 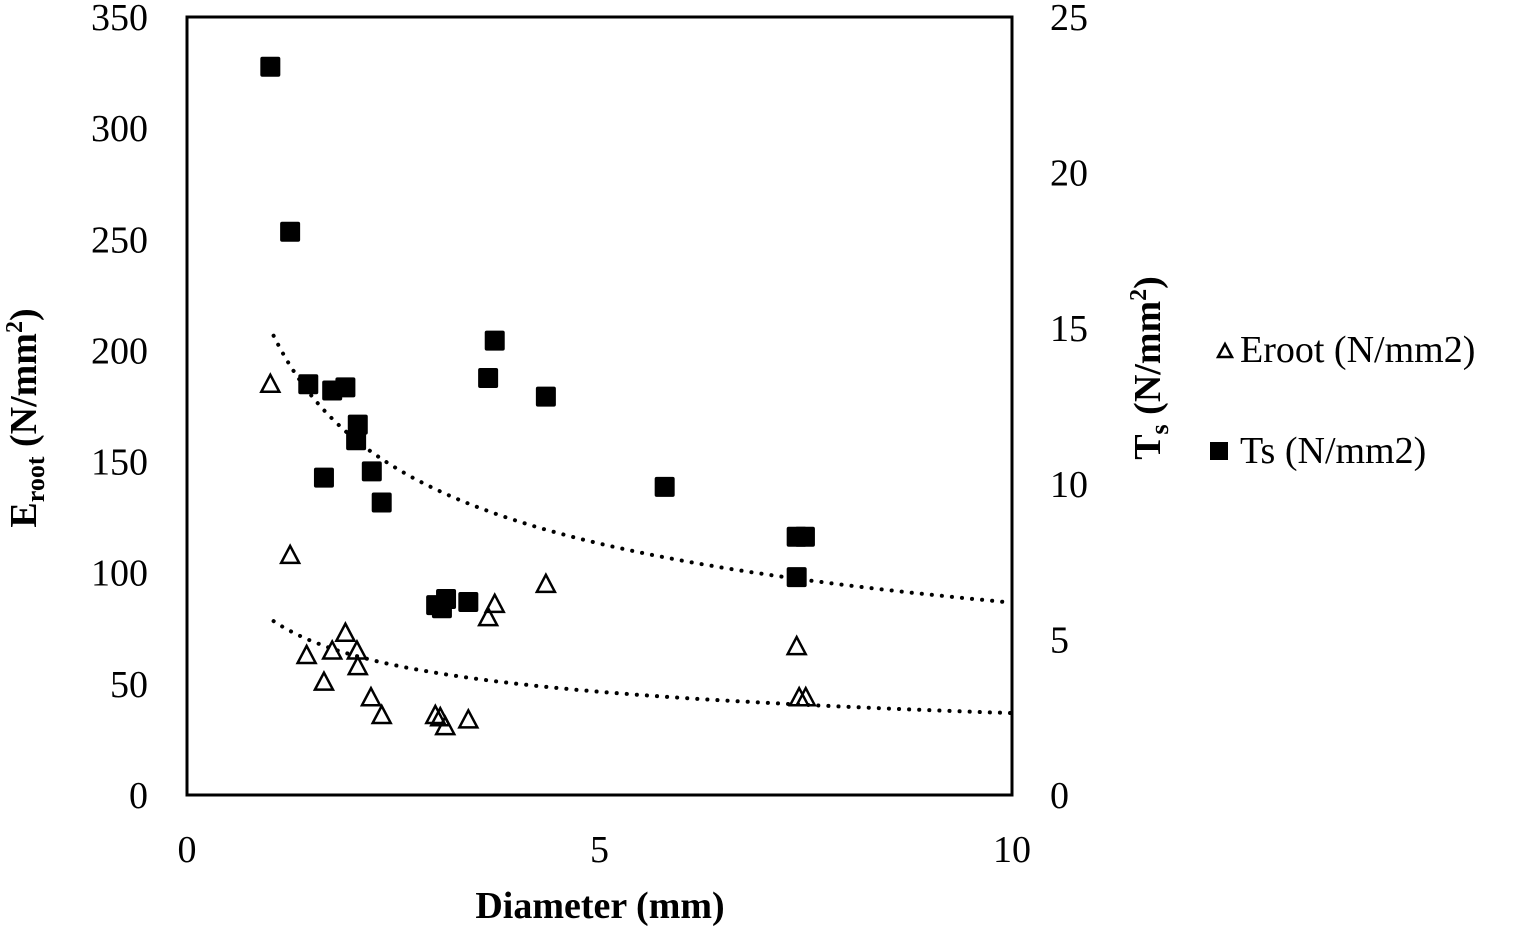 I want to click on y-left-tick-label: 0, so click(x=138, y=796).